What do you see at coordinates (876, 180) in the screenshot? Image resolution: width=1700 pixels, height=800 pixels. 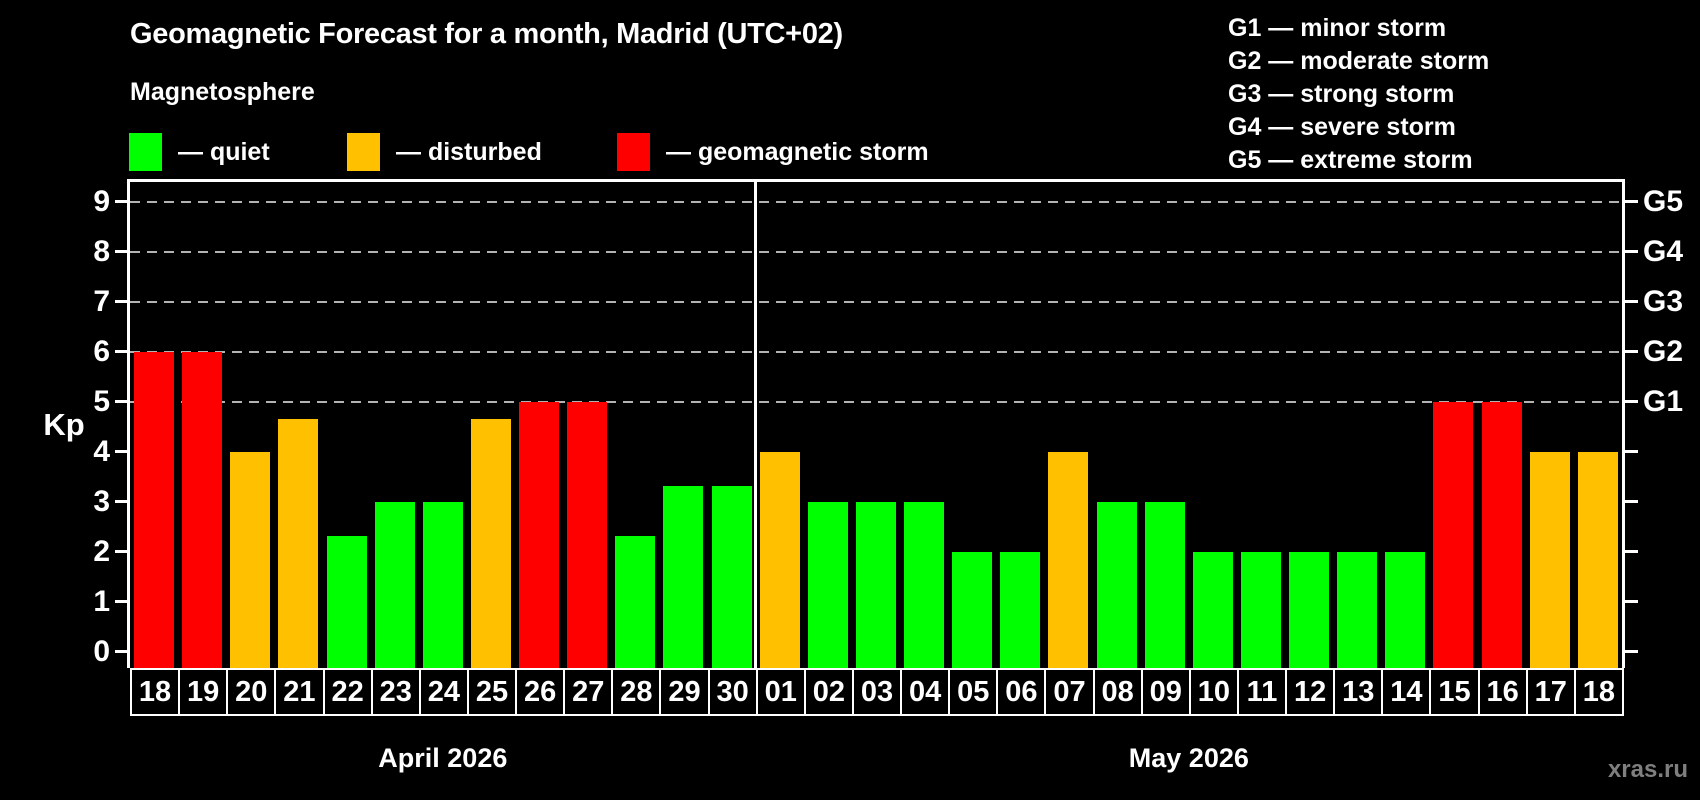 I see `plot-top-border` at bounding box center [876, 180].